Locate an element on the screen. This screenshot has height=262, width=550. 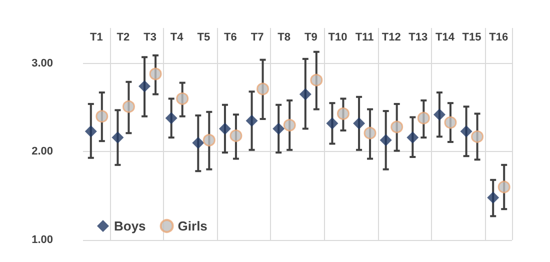
x-tick-label: T4 is located at coordinates (177, 38).